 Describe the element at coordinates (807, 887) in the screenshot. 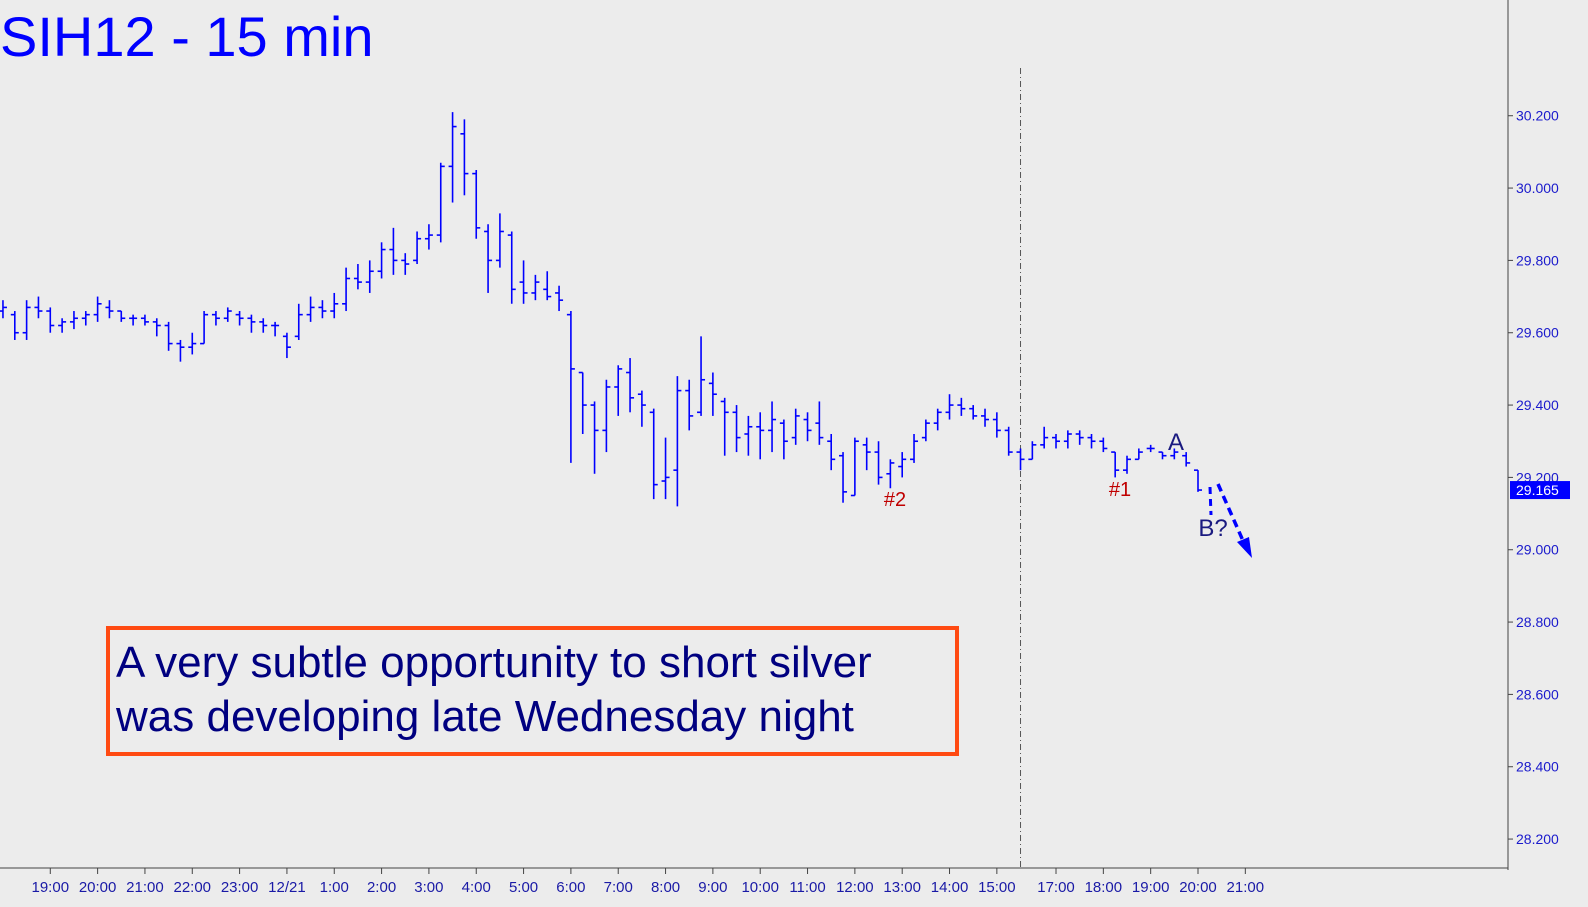

I see `x-tick-label: 11:00` at that location.